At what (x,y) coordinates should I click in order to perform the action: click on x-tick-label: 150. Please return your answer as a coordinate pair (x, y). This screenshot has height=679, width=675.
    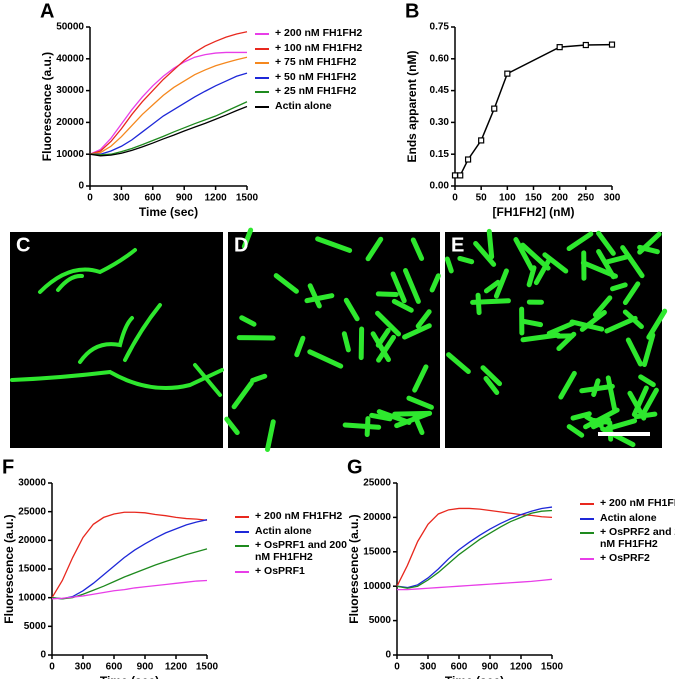
    Looking at the image, I should click on (533, 198).